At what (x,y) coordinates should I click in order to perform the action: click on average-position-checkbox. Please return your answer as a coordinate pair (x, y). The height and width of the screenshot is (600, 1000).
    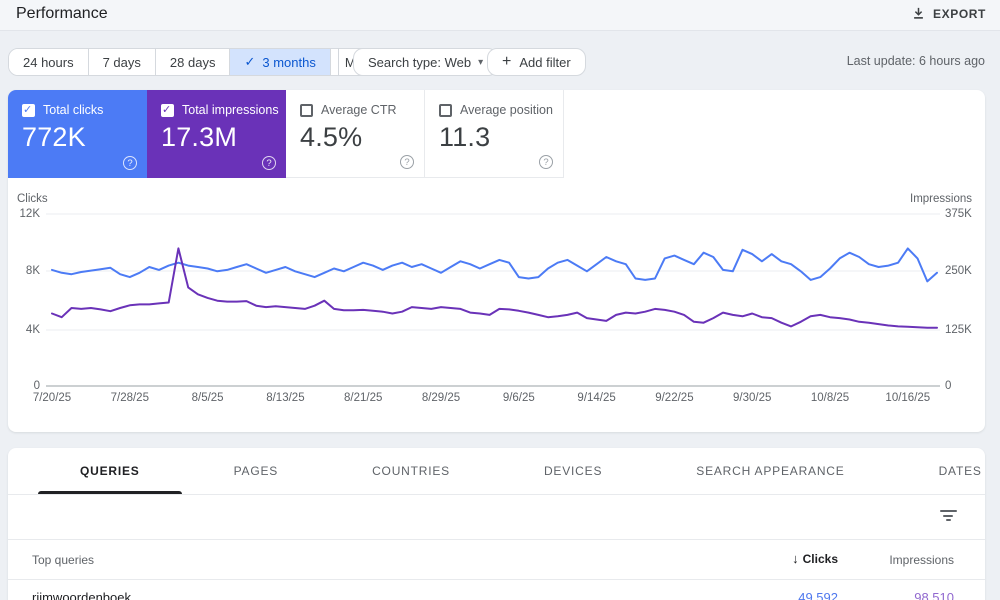
    Looking at the image, I should click on (445, 110).